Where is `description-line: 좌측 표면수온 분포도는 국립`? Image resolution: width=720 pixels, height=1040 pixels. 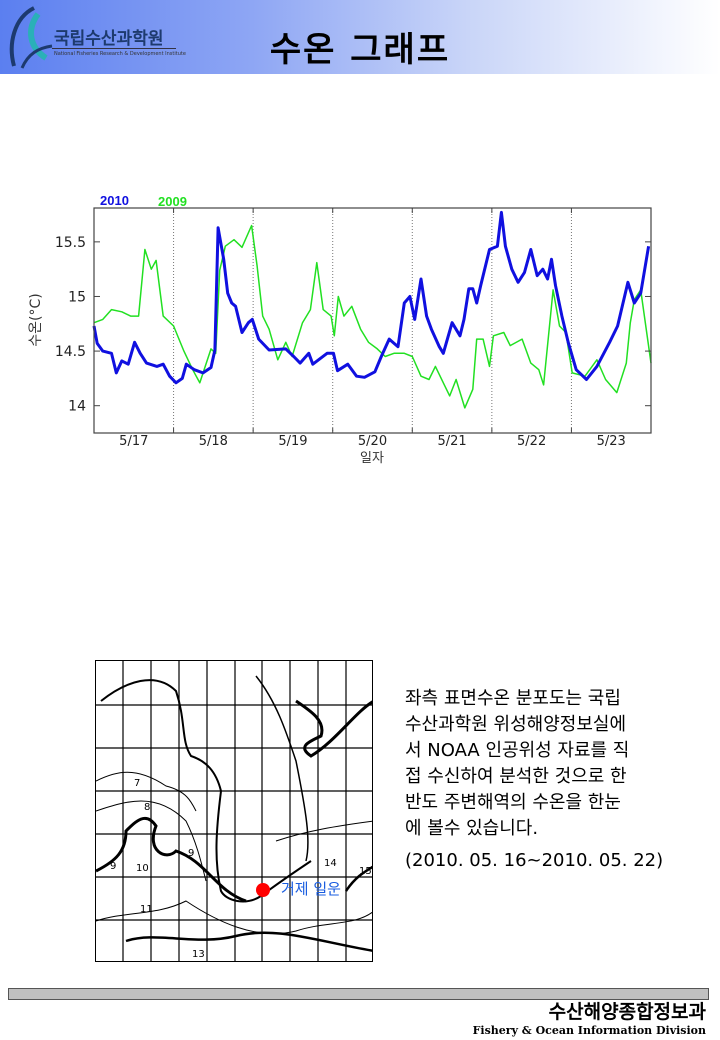
description-line: 좌측 표면수온 분포도는 국립 is located at coordinates (513, 698).